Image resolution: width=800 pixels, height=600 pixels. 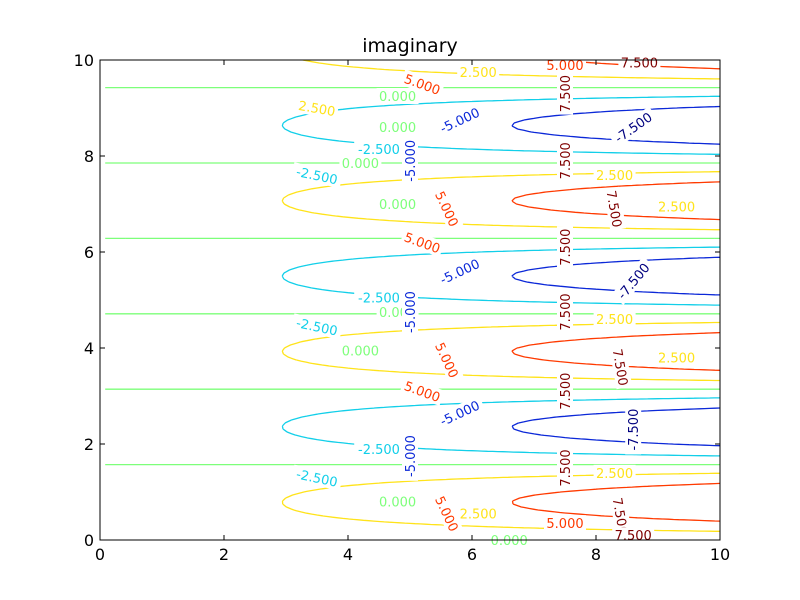 I want to click on contour-label-33: 7.500, so click(x=621, y=367).